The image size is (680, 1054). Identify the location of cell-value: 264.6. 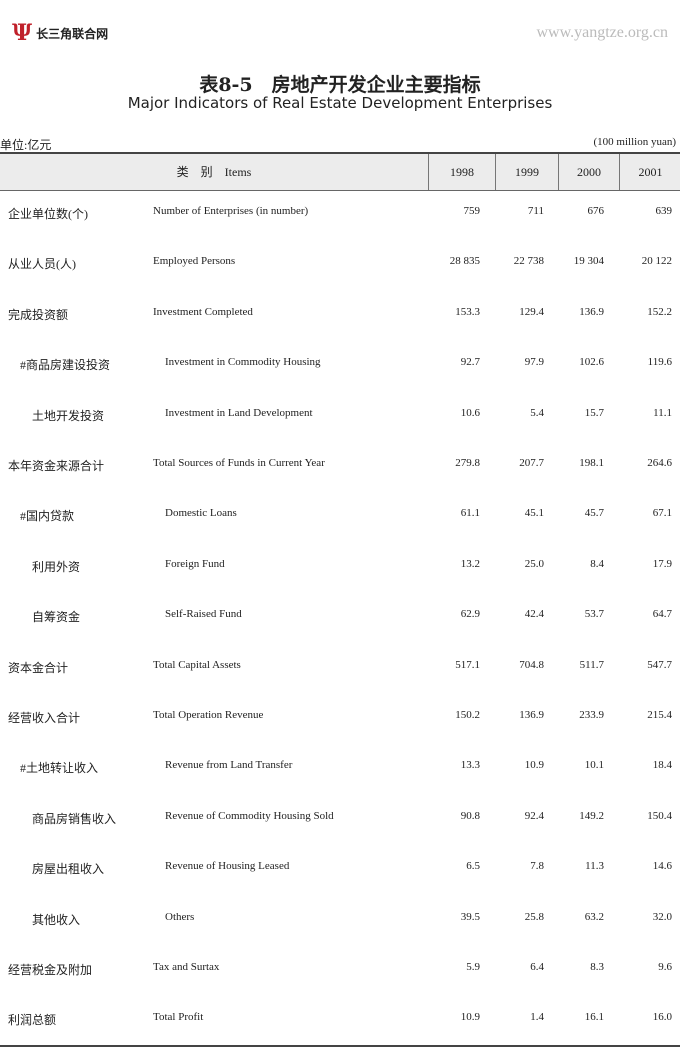
(659, 463).